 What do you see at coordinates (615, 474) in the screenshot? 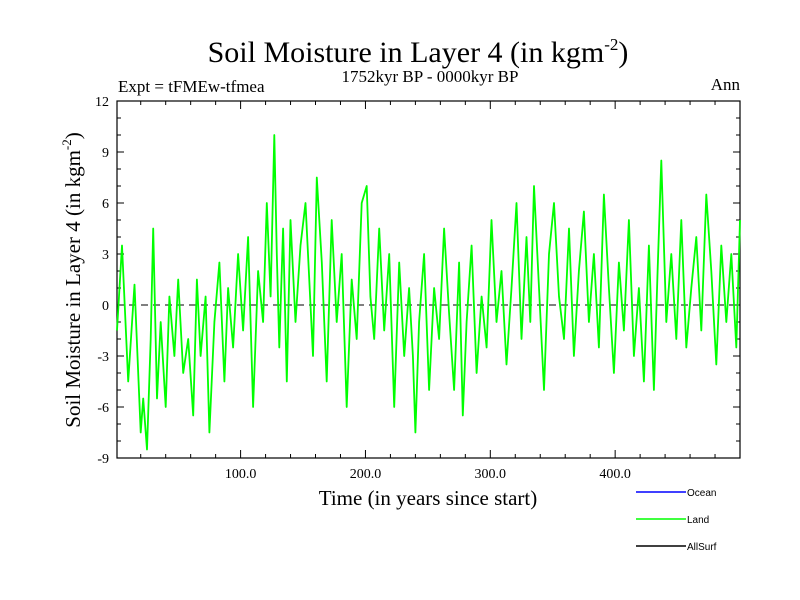
I see `x-tick-label: 400.0` at bounding box center [615, 474].